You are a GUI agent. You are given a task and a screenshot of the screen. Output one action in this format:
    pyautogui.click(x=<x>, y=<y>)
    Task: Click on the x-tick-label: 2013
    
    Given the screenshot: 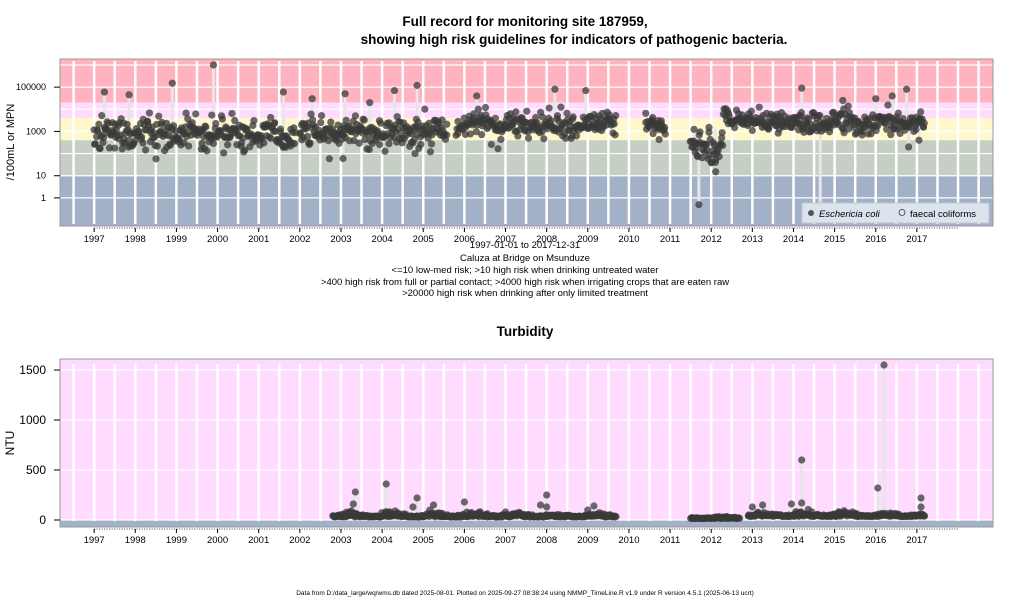 What is the action you would take?
    pyautogui.click(x=752, y=540)
    